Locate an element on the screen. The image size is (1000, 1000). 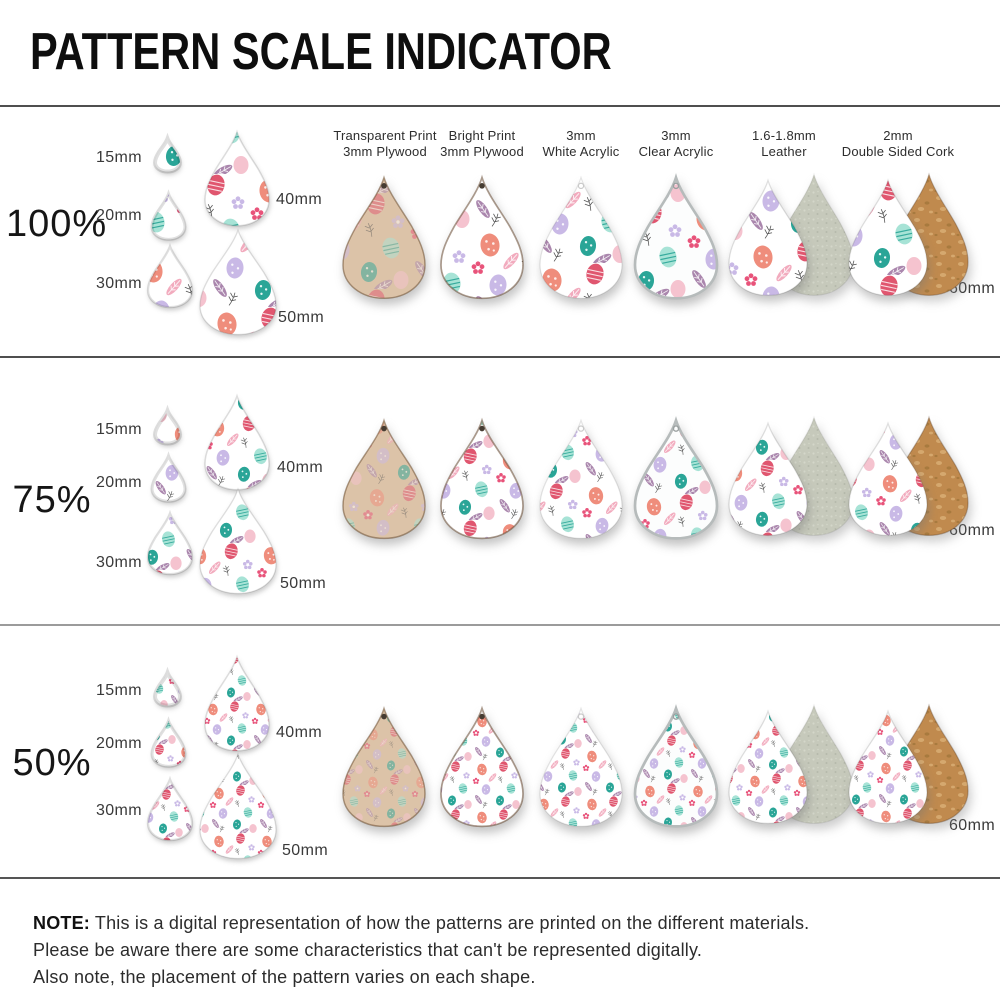
material-header-double-sided-cork: 2mm Double Sided Cork is located at coordinates (898, 143).